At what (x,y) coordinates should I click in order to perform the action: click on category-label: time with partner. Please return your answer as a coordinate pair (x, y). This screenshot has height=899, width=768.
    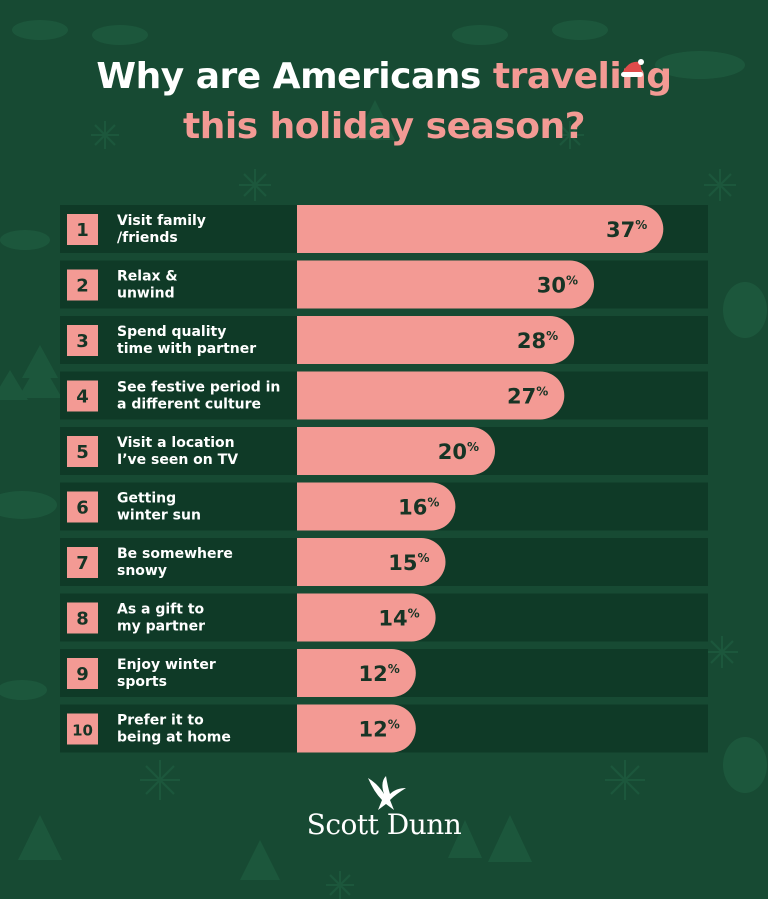
    Looking at the image, I should click on (186, 349).